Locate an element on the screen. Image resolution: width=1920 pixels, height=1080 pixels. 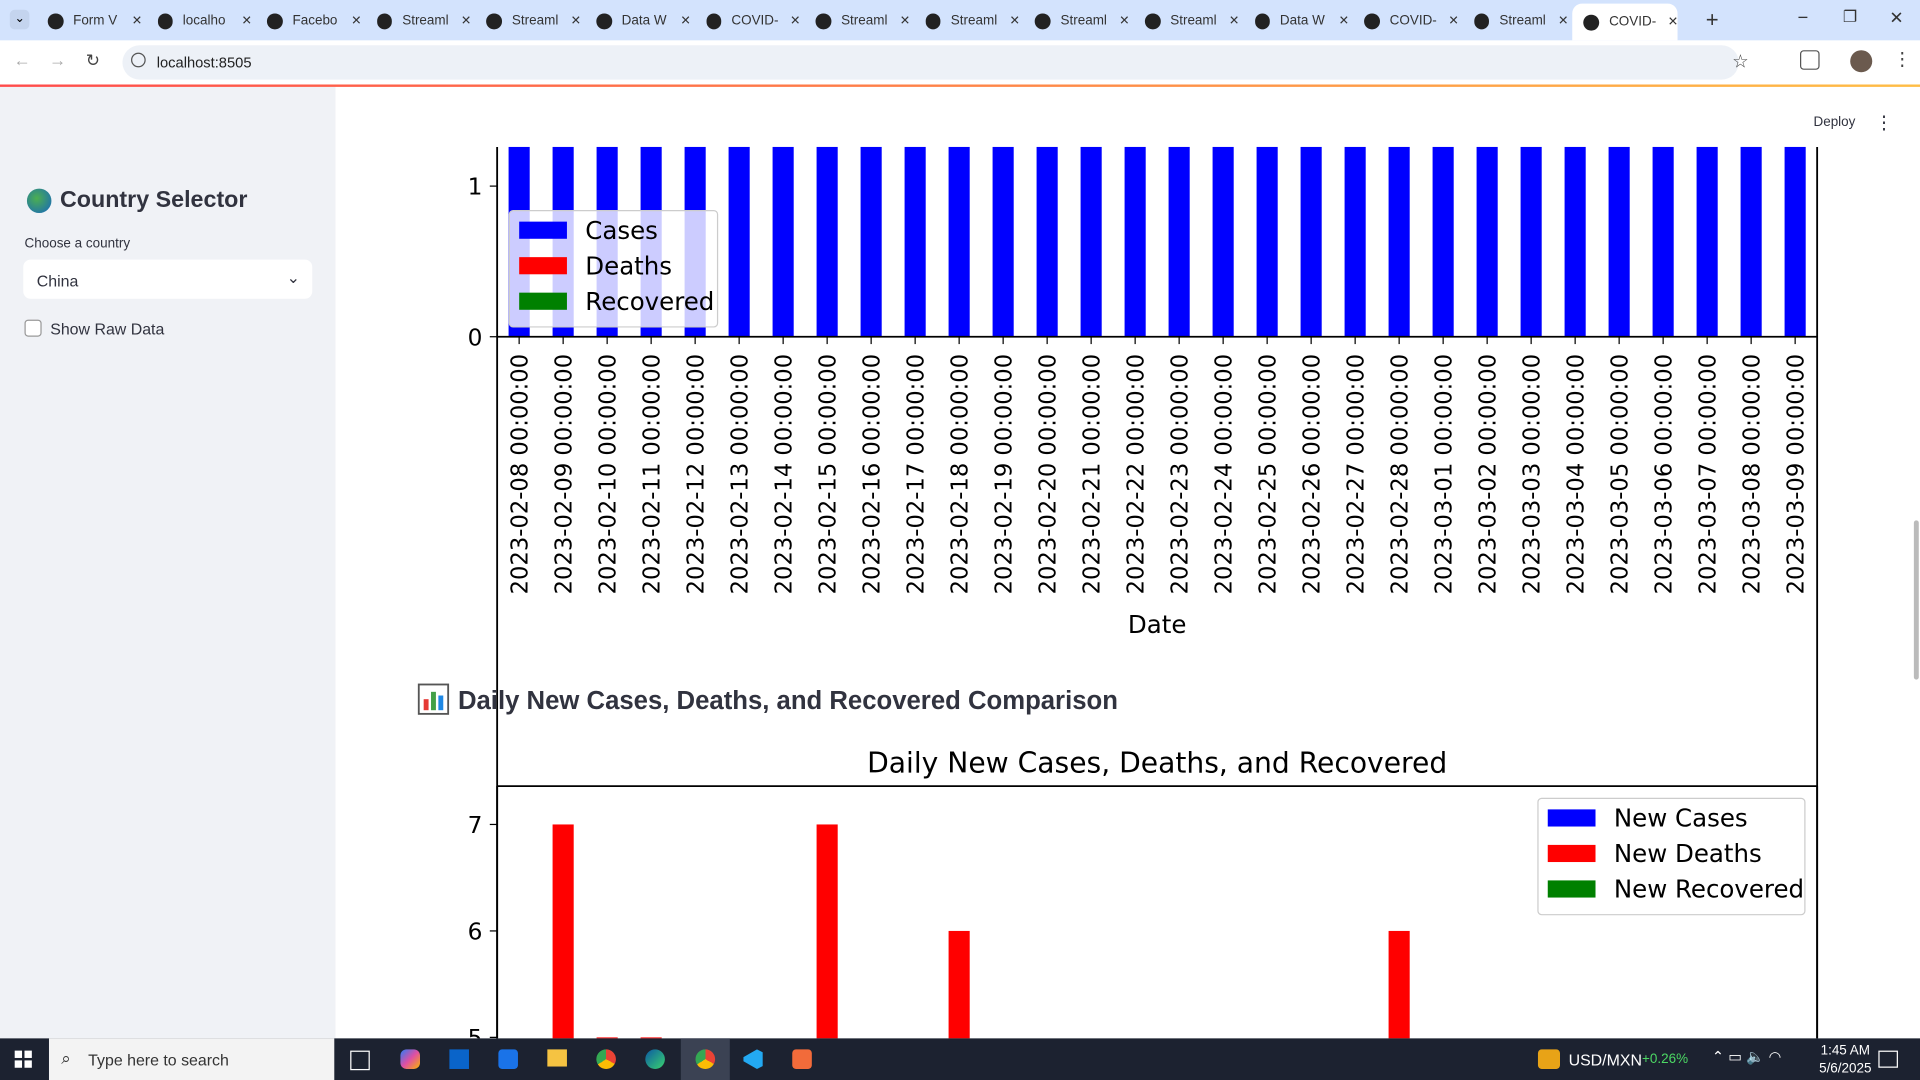
app-menu: ⋮ is located at coordinates (1884, 123).